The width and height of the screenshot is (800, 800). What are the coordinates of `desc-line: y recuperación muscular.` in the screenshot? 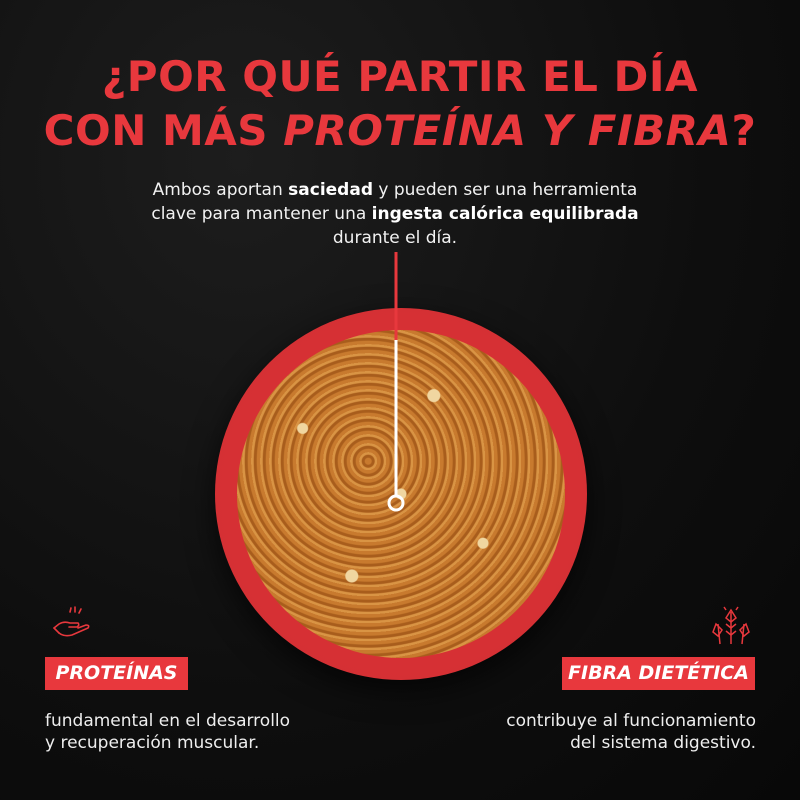 It's located at (152, 743).